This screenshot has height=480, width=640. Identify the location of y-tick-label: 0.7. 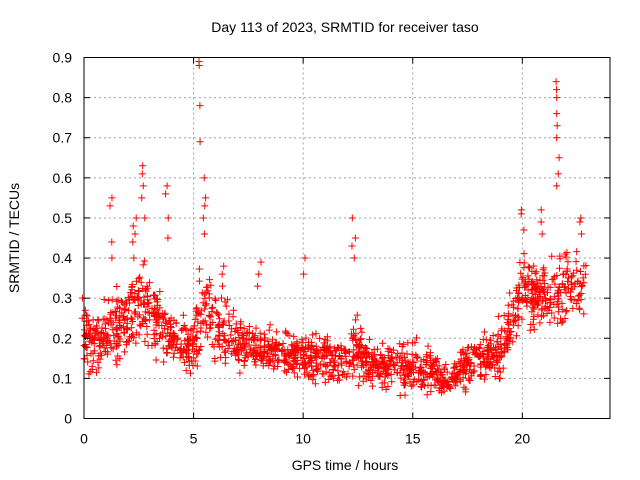
(63, 138).